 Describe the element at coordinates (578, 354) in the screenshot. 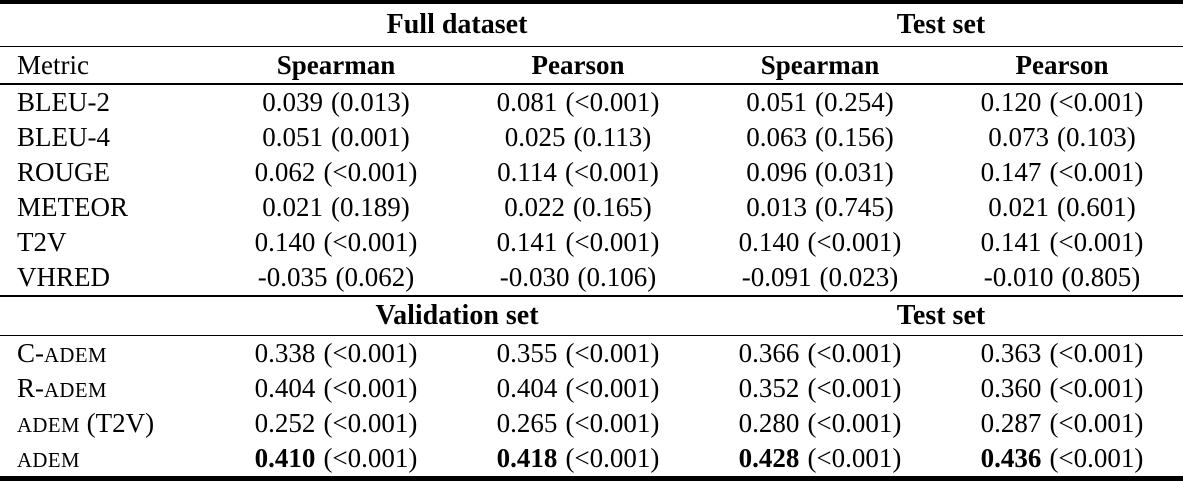

I see `cell-c-adem-pearson-validation: 0.355 (<0.001)` at that location.